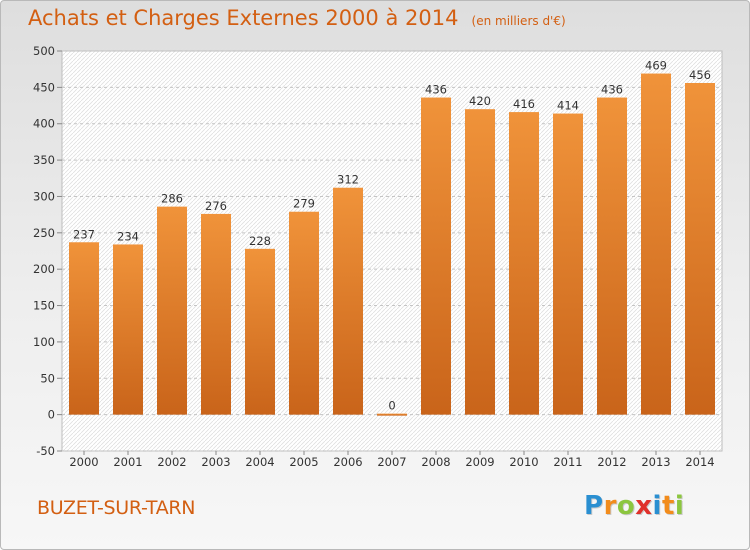 The width and height of the screenshot is (750, 550). I want to click on bar-2007, so click(392, 414).